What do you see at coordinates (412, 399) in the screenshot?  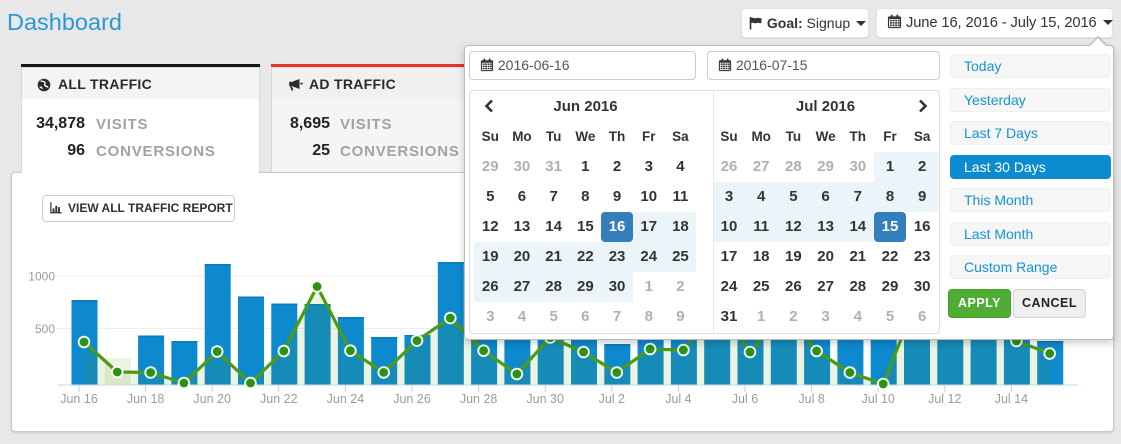 I see `svg-text: Jun 26` at bounding box center [412, 399].